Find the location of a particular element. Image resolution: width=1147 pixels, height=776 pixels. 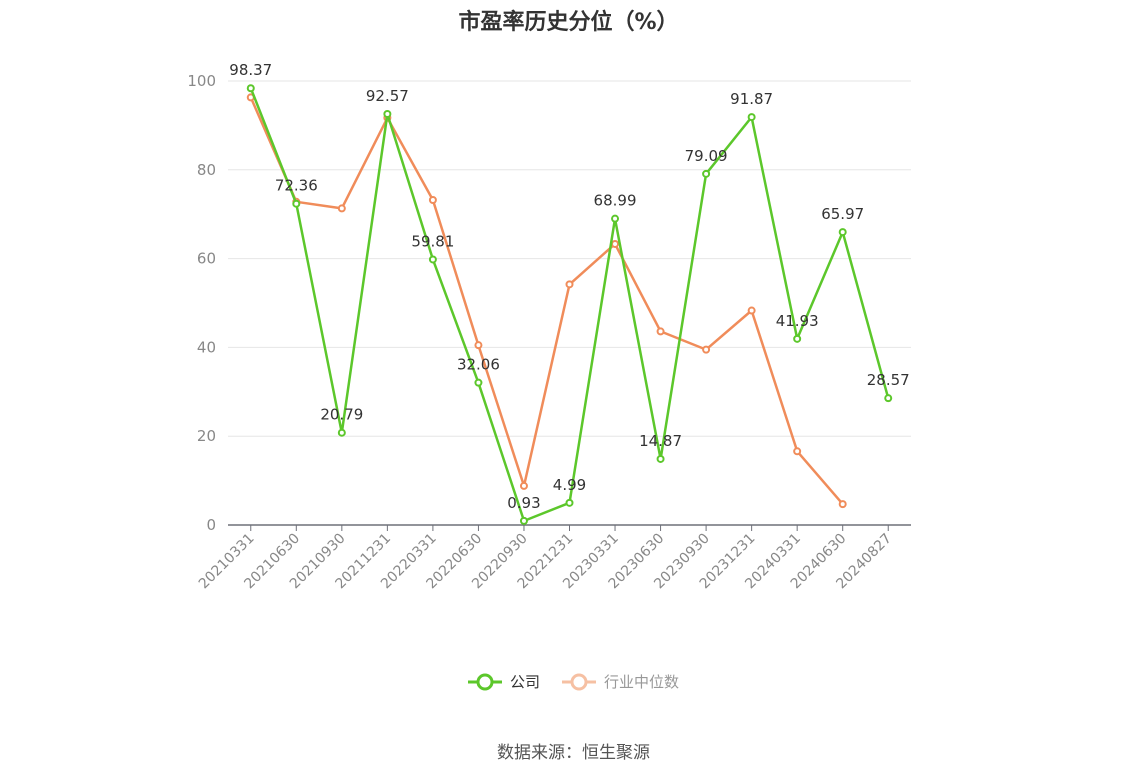

data-label-company: 32.06 is located at coordinates (478, 365).